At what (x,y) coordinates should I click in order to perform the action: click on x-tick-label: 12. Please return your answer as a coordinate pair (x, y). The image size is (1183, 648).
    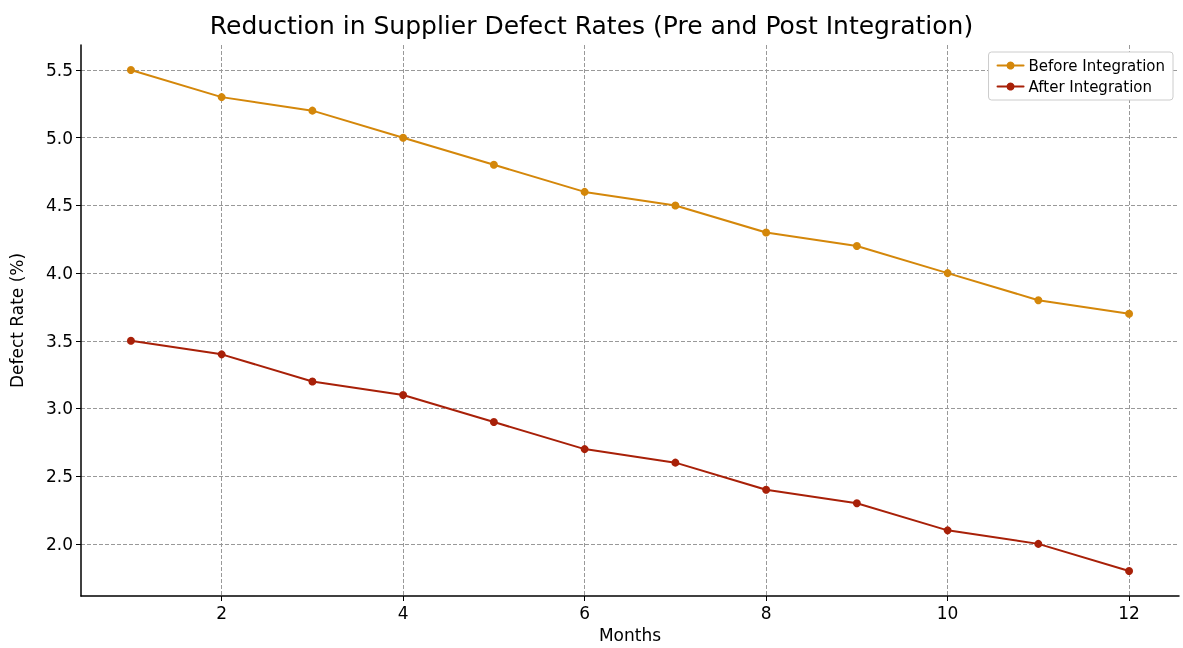
    Looking at the image, I should click on (1129, 612).